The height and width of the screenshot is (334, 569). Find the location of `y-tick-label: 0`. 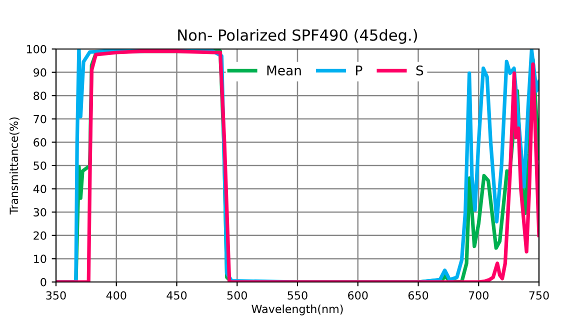

y-tick-label: 0 is located at coordinates (43, 282).